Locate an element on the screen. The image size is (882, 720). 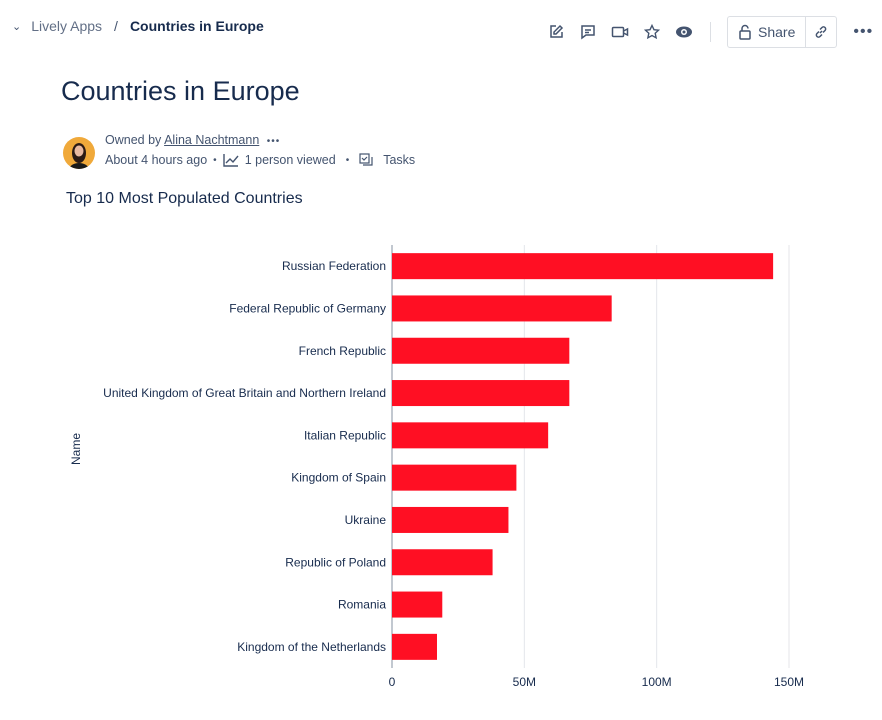
edit-icon is located at coordinates (556, 32).